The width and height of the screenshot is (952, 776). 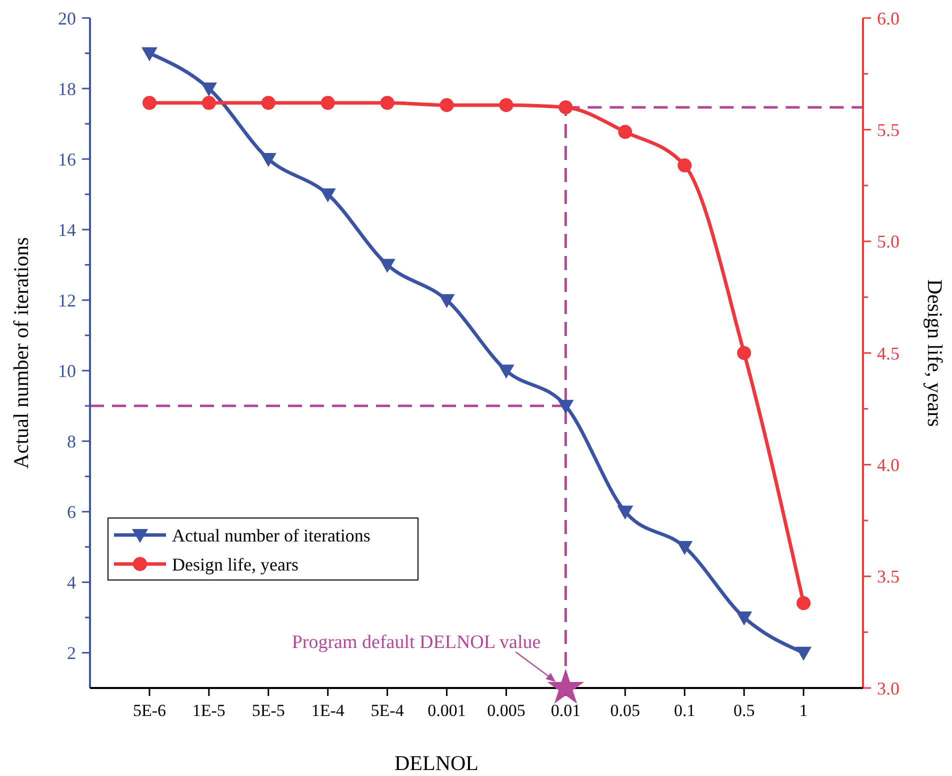 What do you see at coordinates (209, 710) in the screenshot?
I see `x-tick-label: 1E-5` at bounding box center [209, 710].